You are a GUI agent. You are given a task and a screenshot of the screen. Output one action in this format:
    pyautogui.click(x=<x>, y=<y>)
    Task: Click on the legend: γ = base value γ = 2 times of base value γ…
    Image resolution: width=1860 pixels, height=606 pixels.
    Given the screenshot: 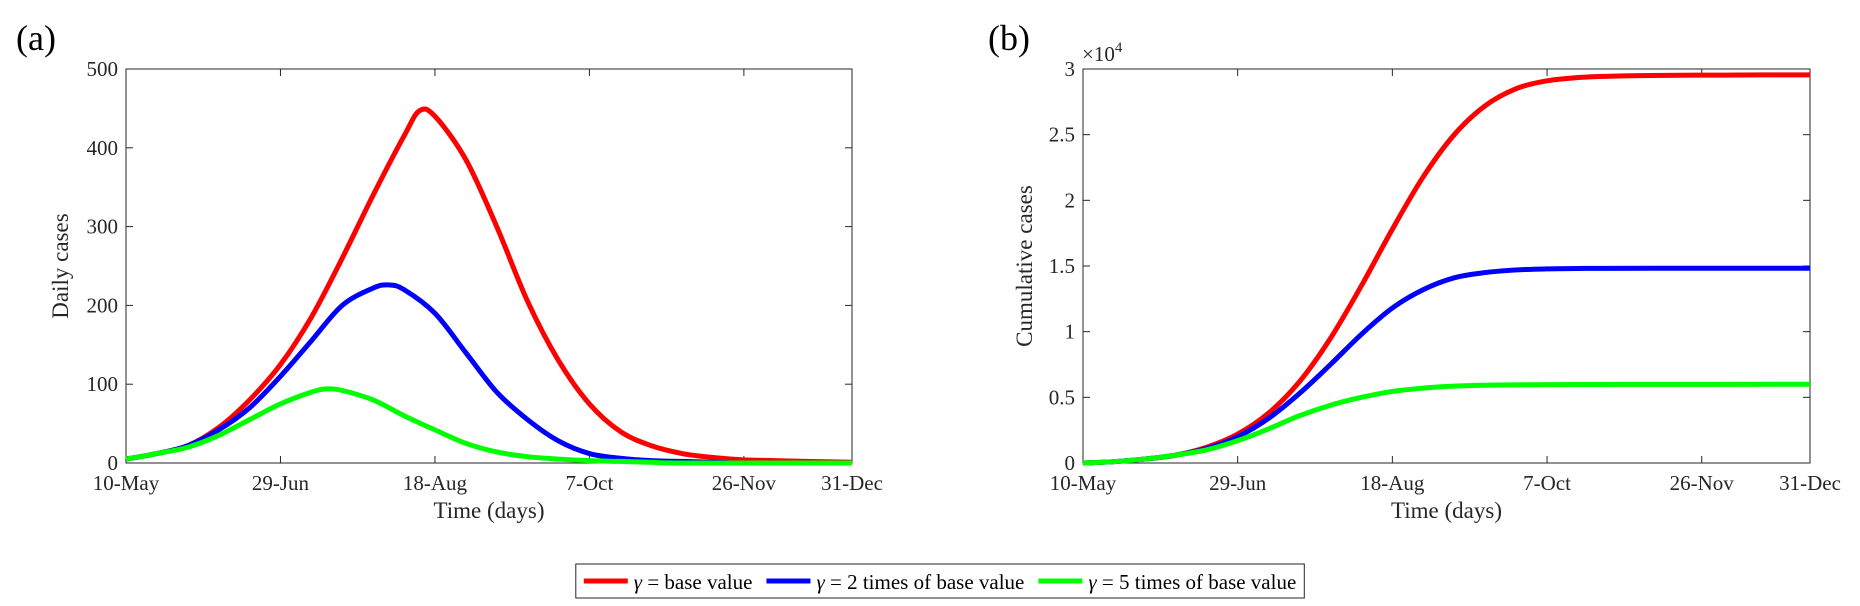 What is the action you would take?
    pyautogui.click(x=940, y=581)
    